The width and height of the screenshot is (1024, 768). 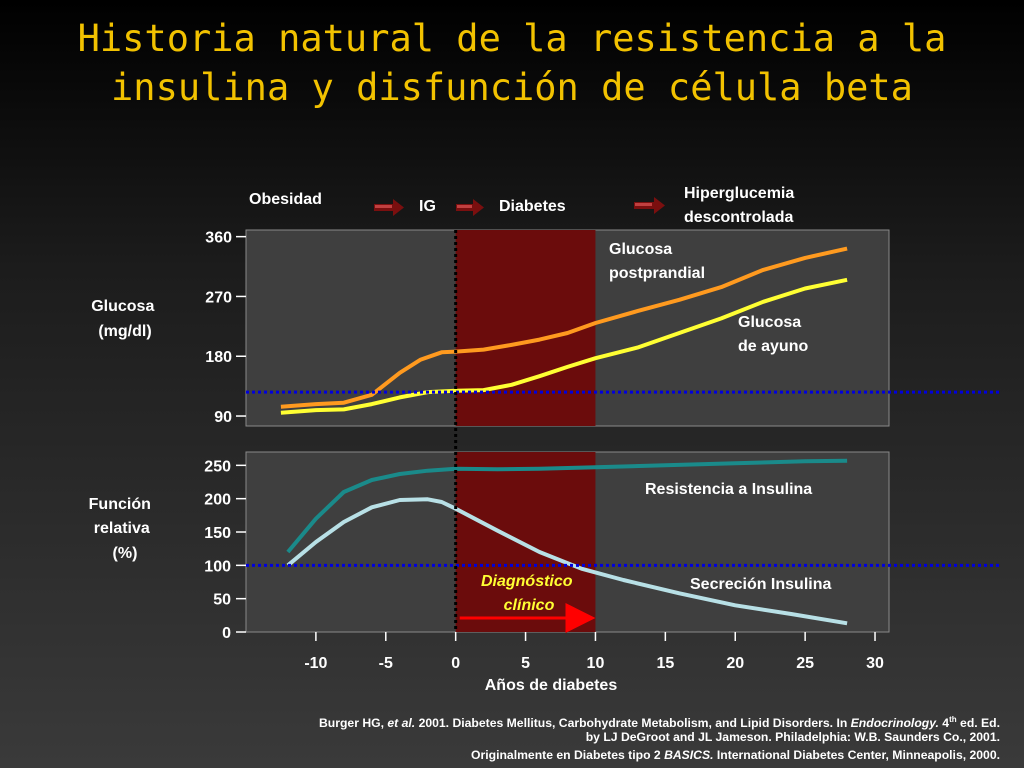 What do you see at coordinates (386, 663) in the screenshot?
I see `x-tick-label: -5` at bounding box center [386, 663].